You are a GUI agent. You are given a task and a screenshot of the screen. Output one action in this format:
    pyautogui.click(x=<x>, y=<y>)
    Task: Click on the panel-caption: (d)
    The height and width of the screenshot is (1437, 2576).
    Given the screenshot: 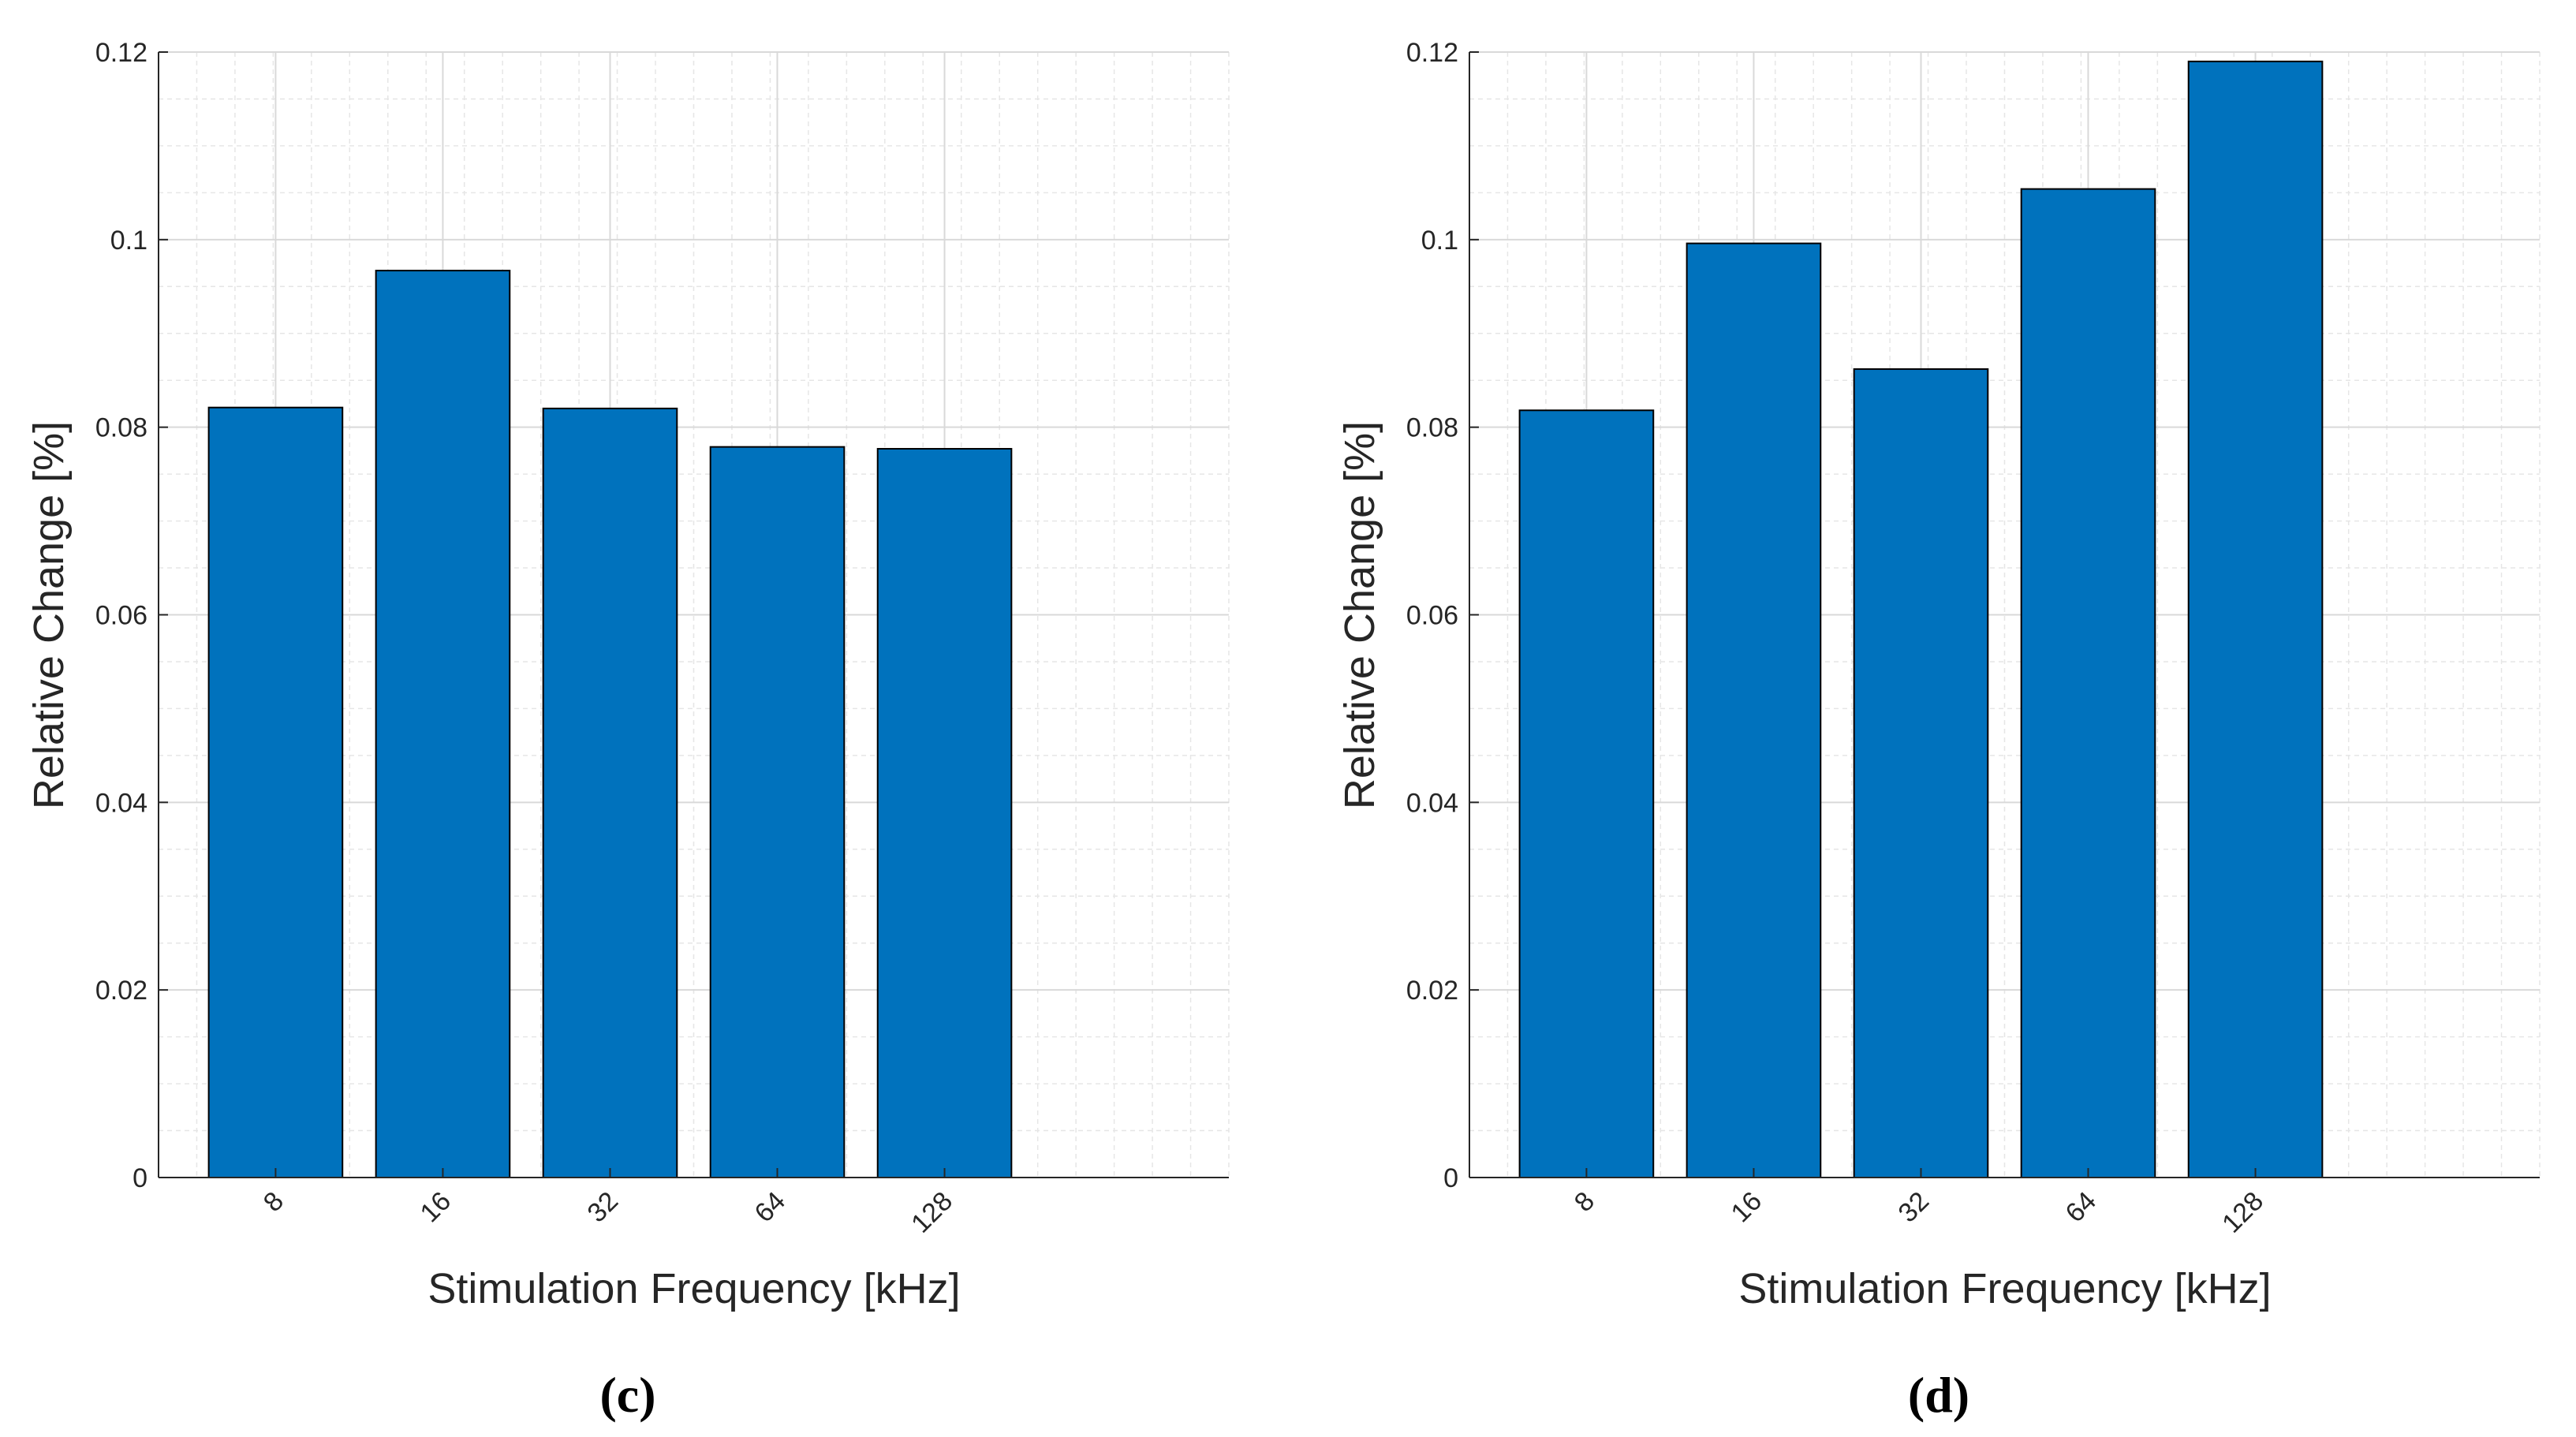 What is the action you would take?
    pyautogui.click(x=1938, y=1395)
    